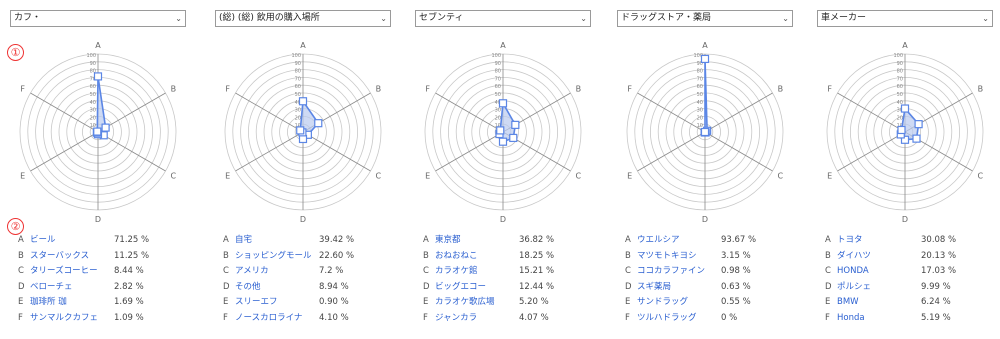 This screenshot has width=1000, height=339. I want to click on legend-row: E カラオケ歌広場 5.20 %, so click(498, 303).